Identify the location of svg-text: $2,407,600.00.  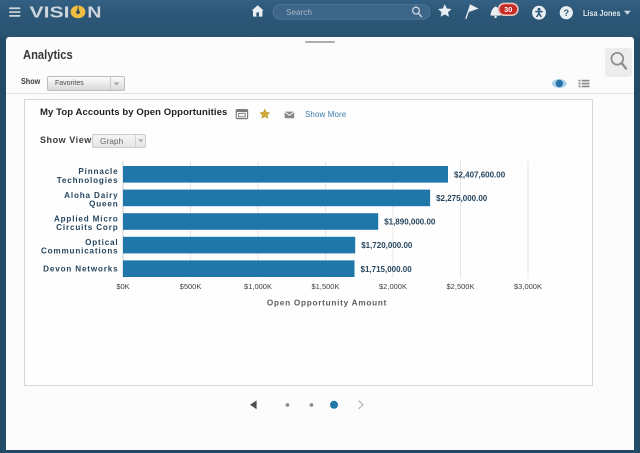
(480, 174).